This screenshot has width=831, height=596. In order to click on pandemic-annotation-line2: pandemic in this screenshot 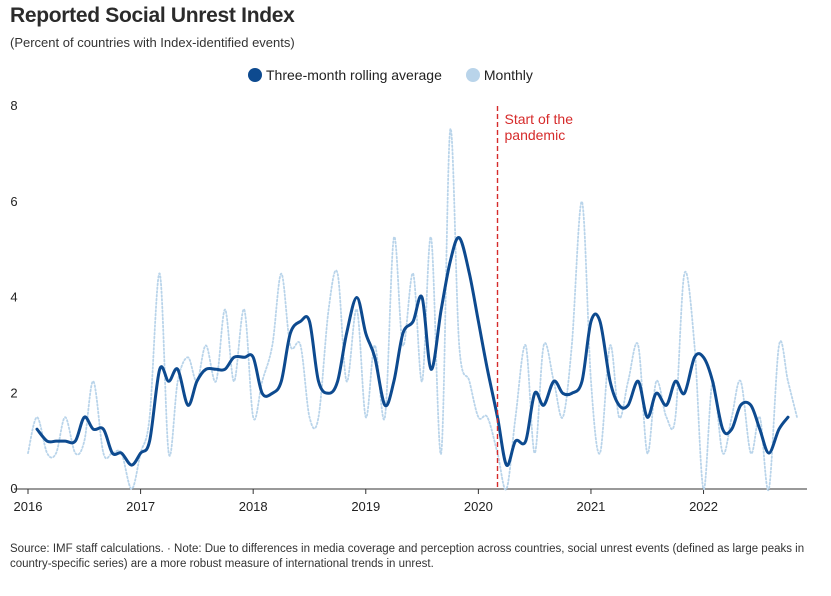, I will do `click(535, 135)`.